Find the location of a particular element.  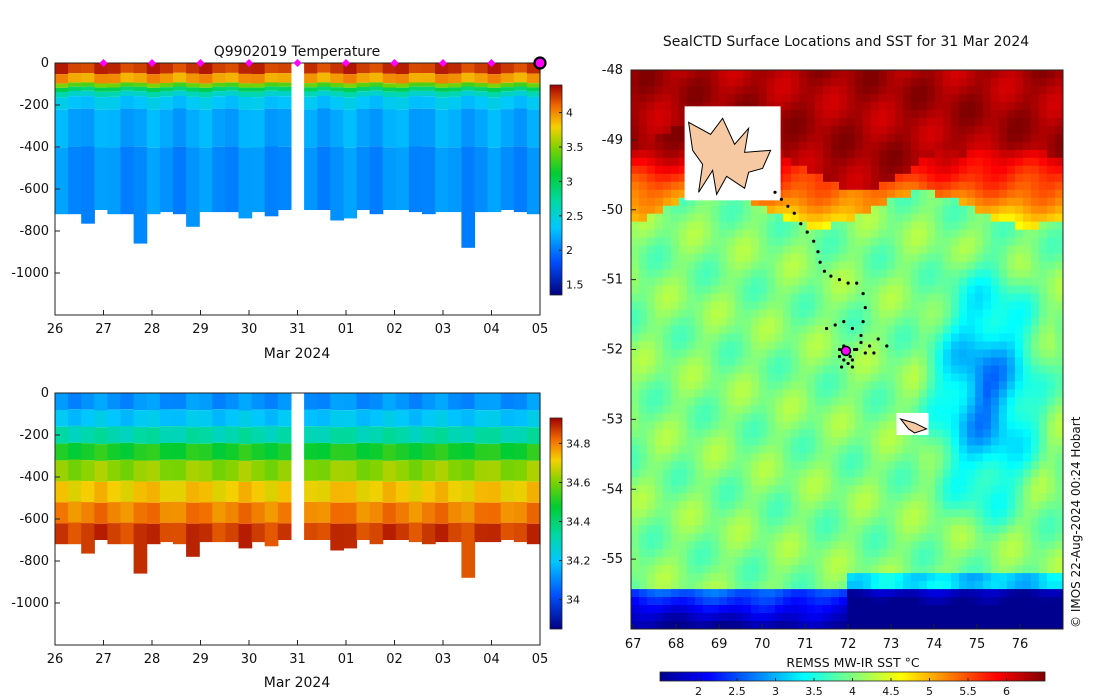

track-point is located at coordinates (835, 325).